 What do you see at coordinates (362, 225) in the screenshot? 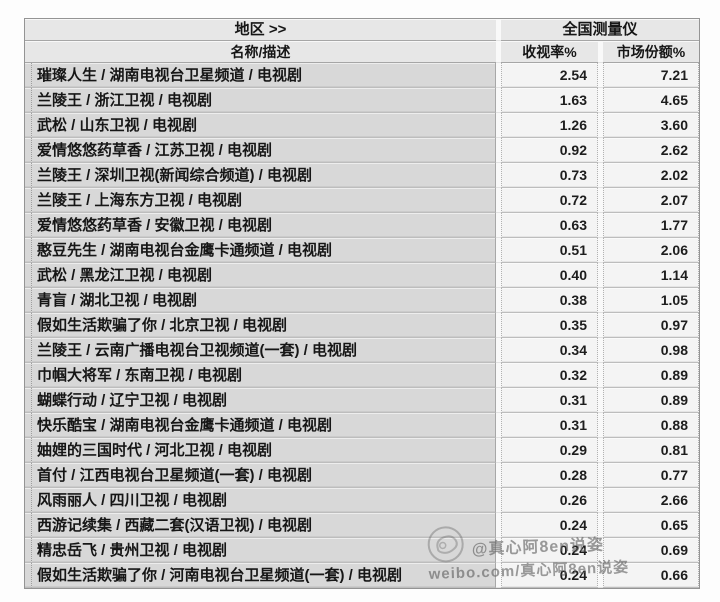
I see `table-row: 爱情悠悠药草香 / 安徽卫视 / 电视剧 0.63 1.77` at bounding box center [362, 225].